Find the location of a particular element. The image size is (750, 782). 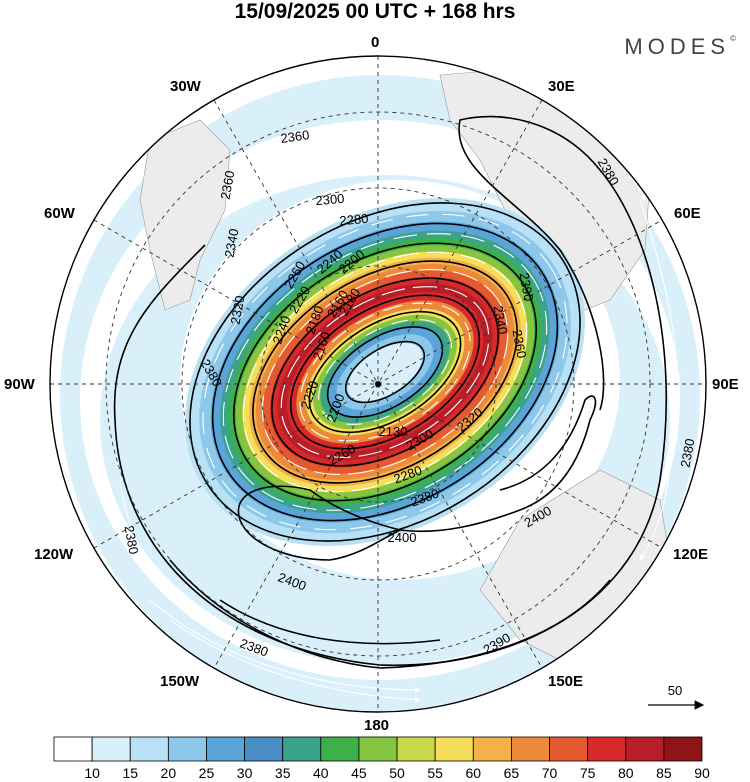

colorbar-tick-label: 65 is located at coordinates (511, 773).